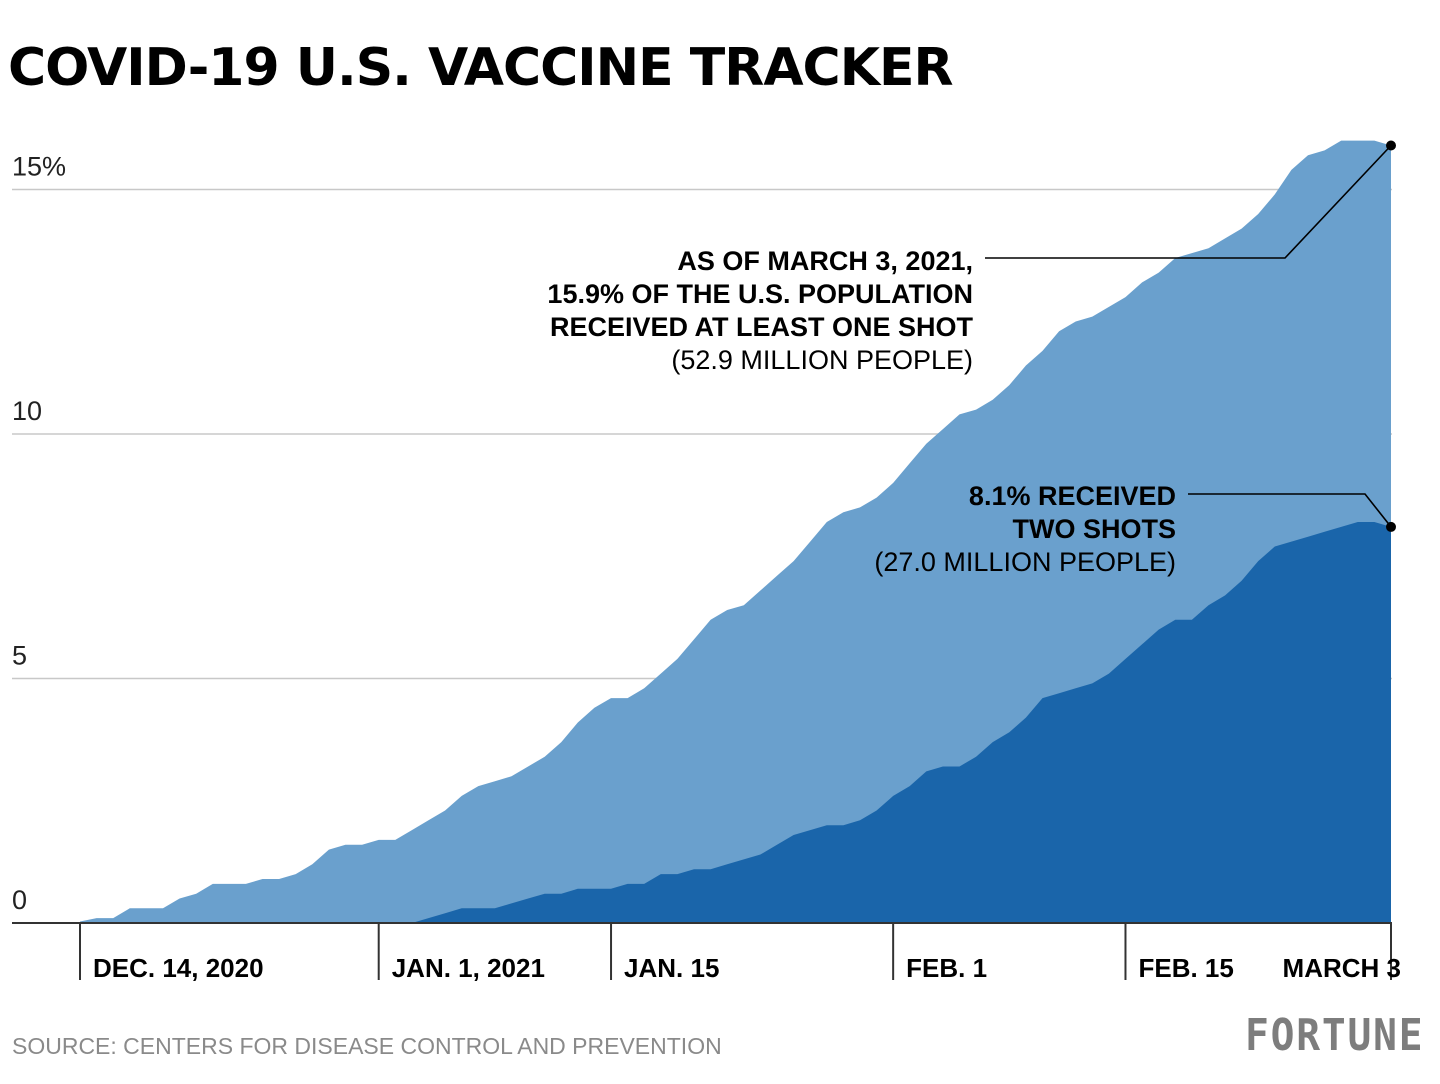 The image size is (1440, 1084). Describe the element at coordinates (178, 968) in the screenshot. I see `x-tick-label: DEC. 14, 2020` at that location.